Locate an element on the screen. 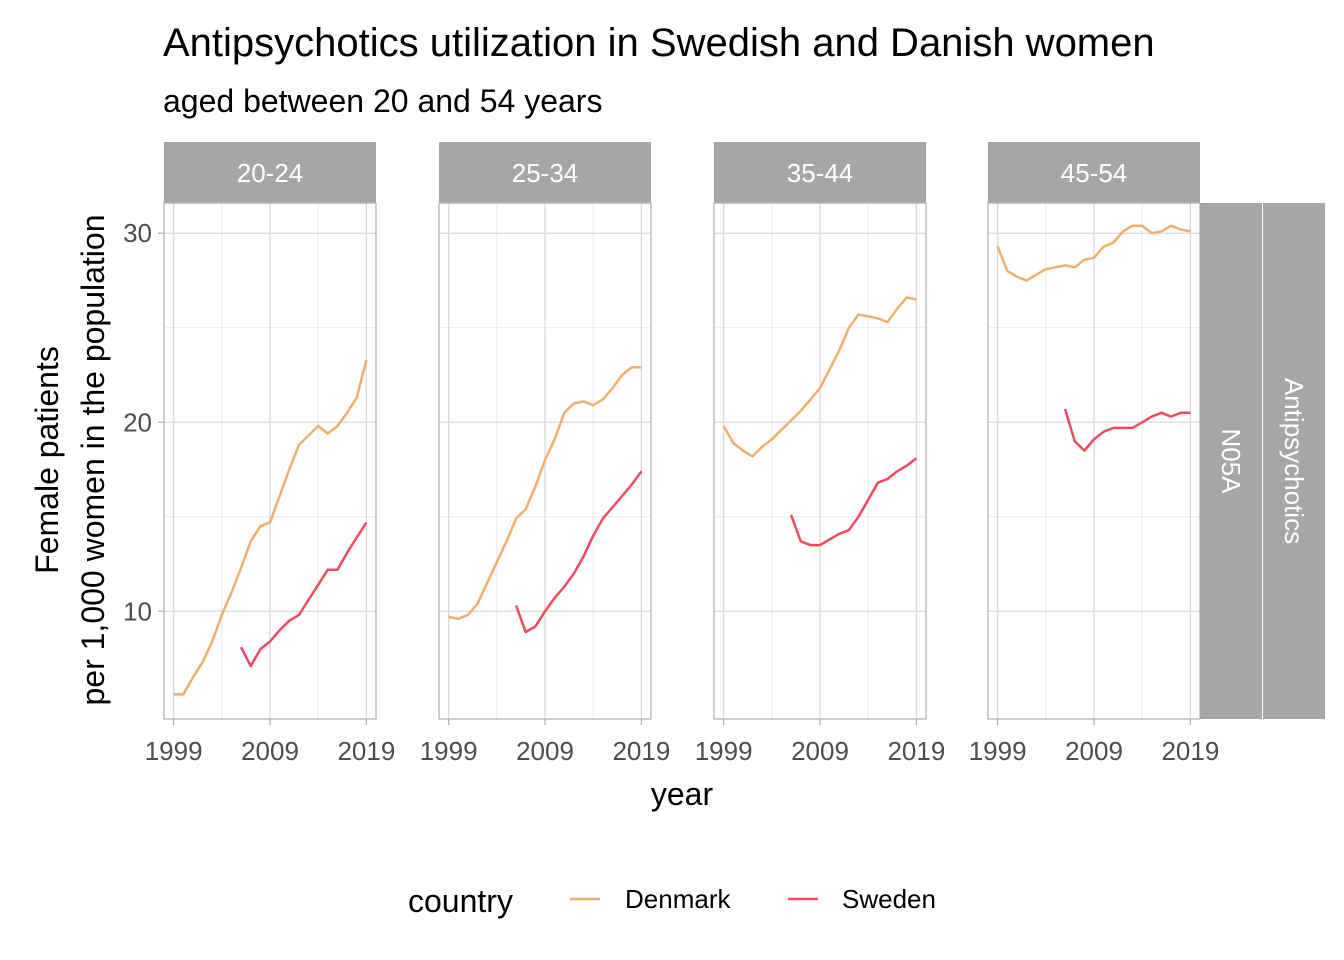  row-strip-n05a: N05A is located at coordinates (1231, 461).